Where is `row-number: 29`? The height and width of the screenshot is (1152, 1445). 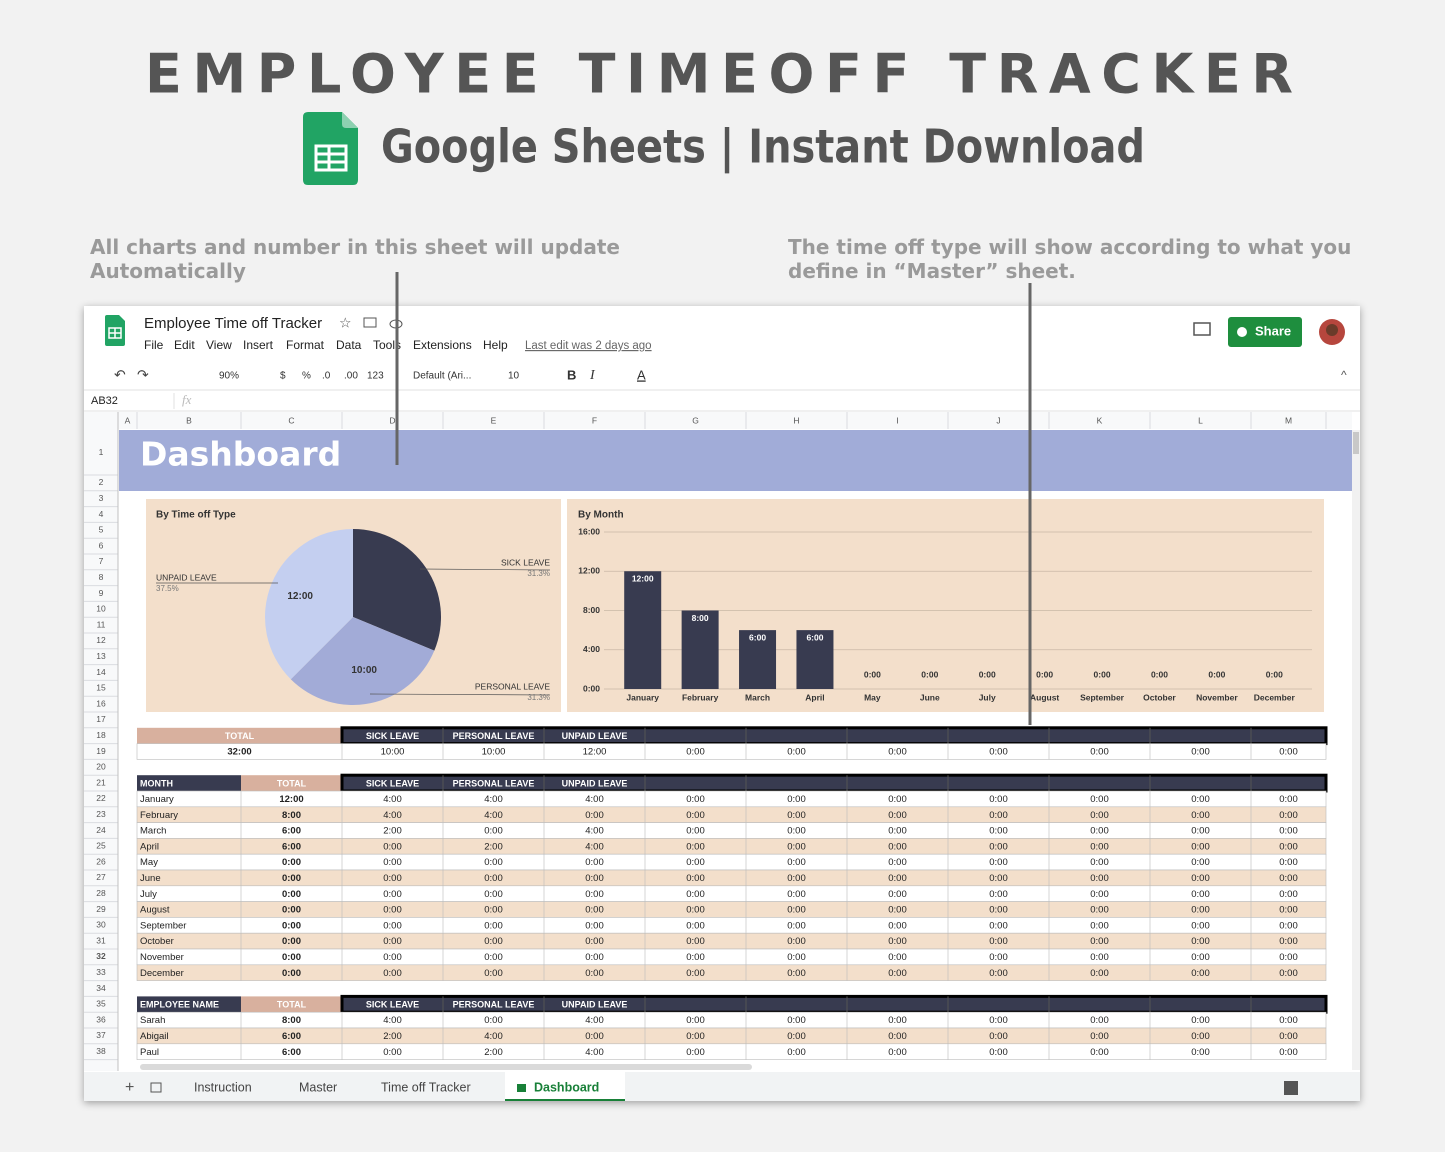
row-number: 29 is located at coordinates (101, 909).